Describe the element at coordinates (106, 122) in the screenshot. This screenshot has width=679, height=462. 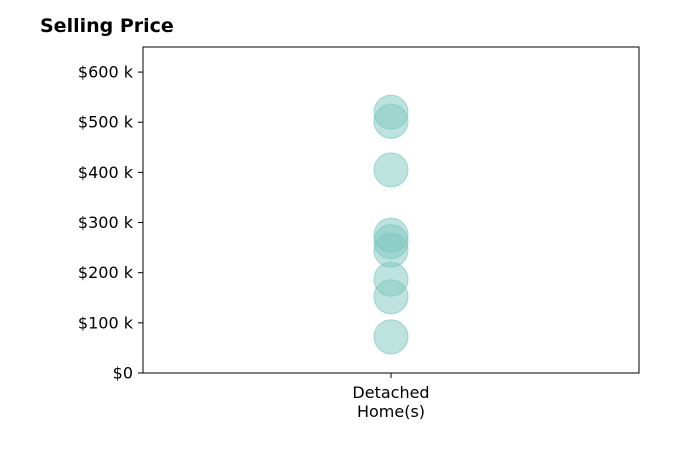
I see `y-tick-label: $500 k` at that location.